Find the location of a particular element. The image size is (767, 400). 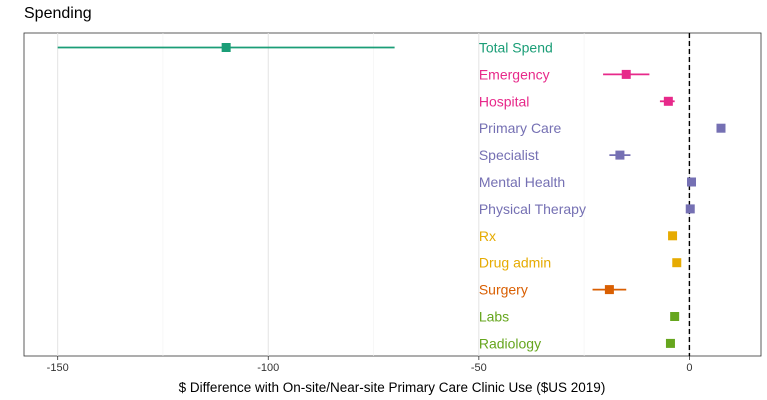

category-label: Hospital is located at coordinates (504, 101).